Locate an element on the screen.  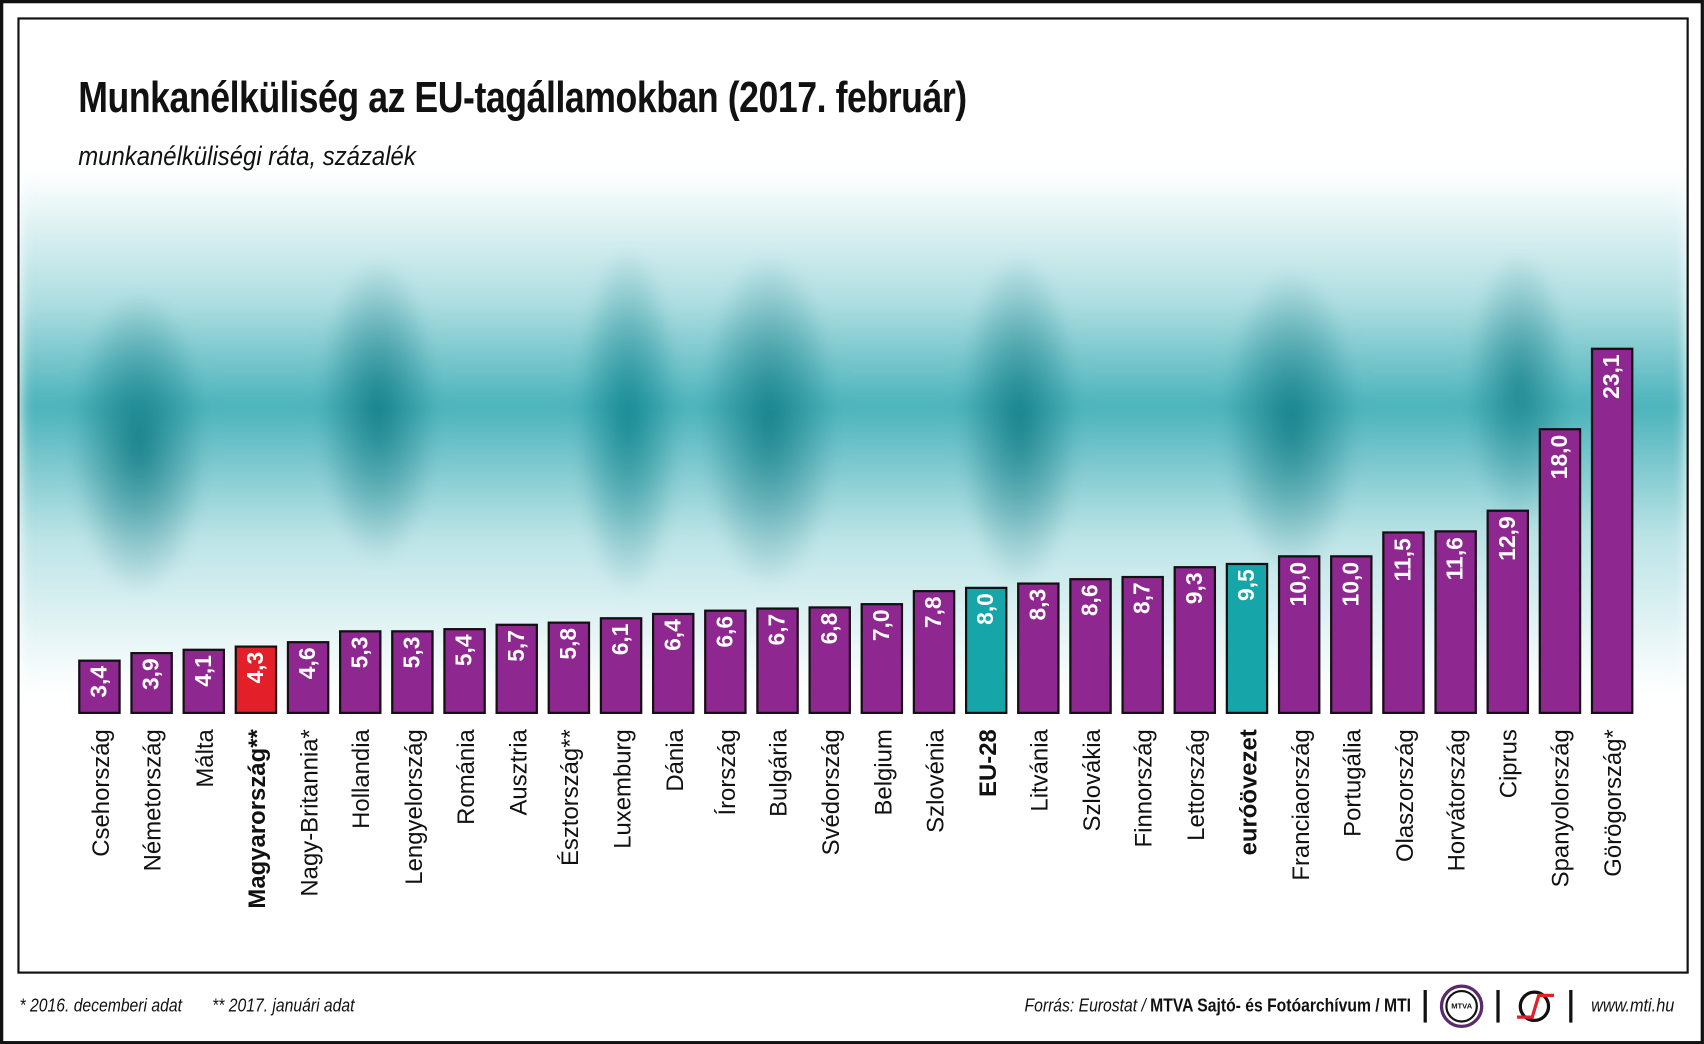
value-label: 3,4 is located at coordinates (99, 682).